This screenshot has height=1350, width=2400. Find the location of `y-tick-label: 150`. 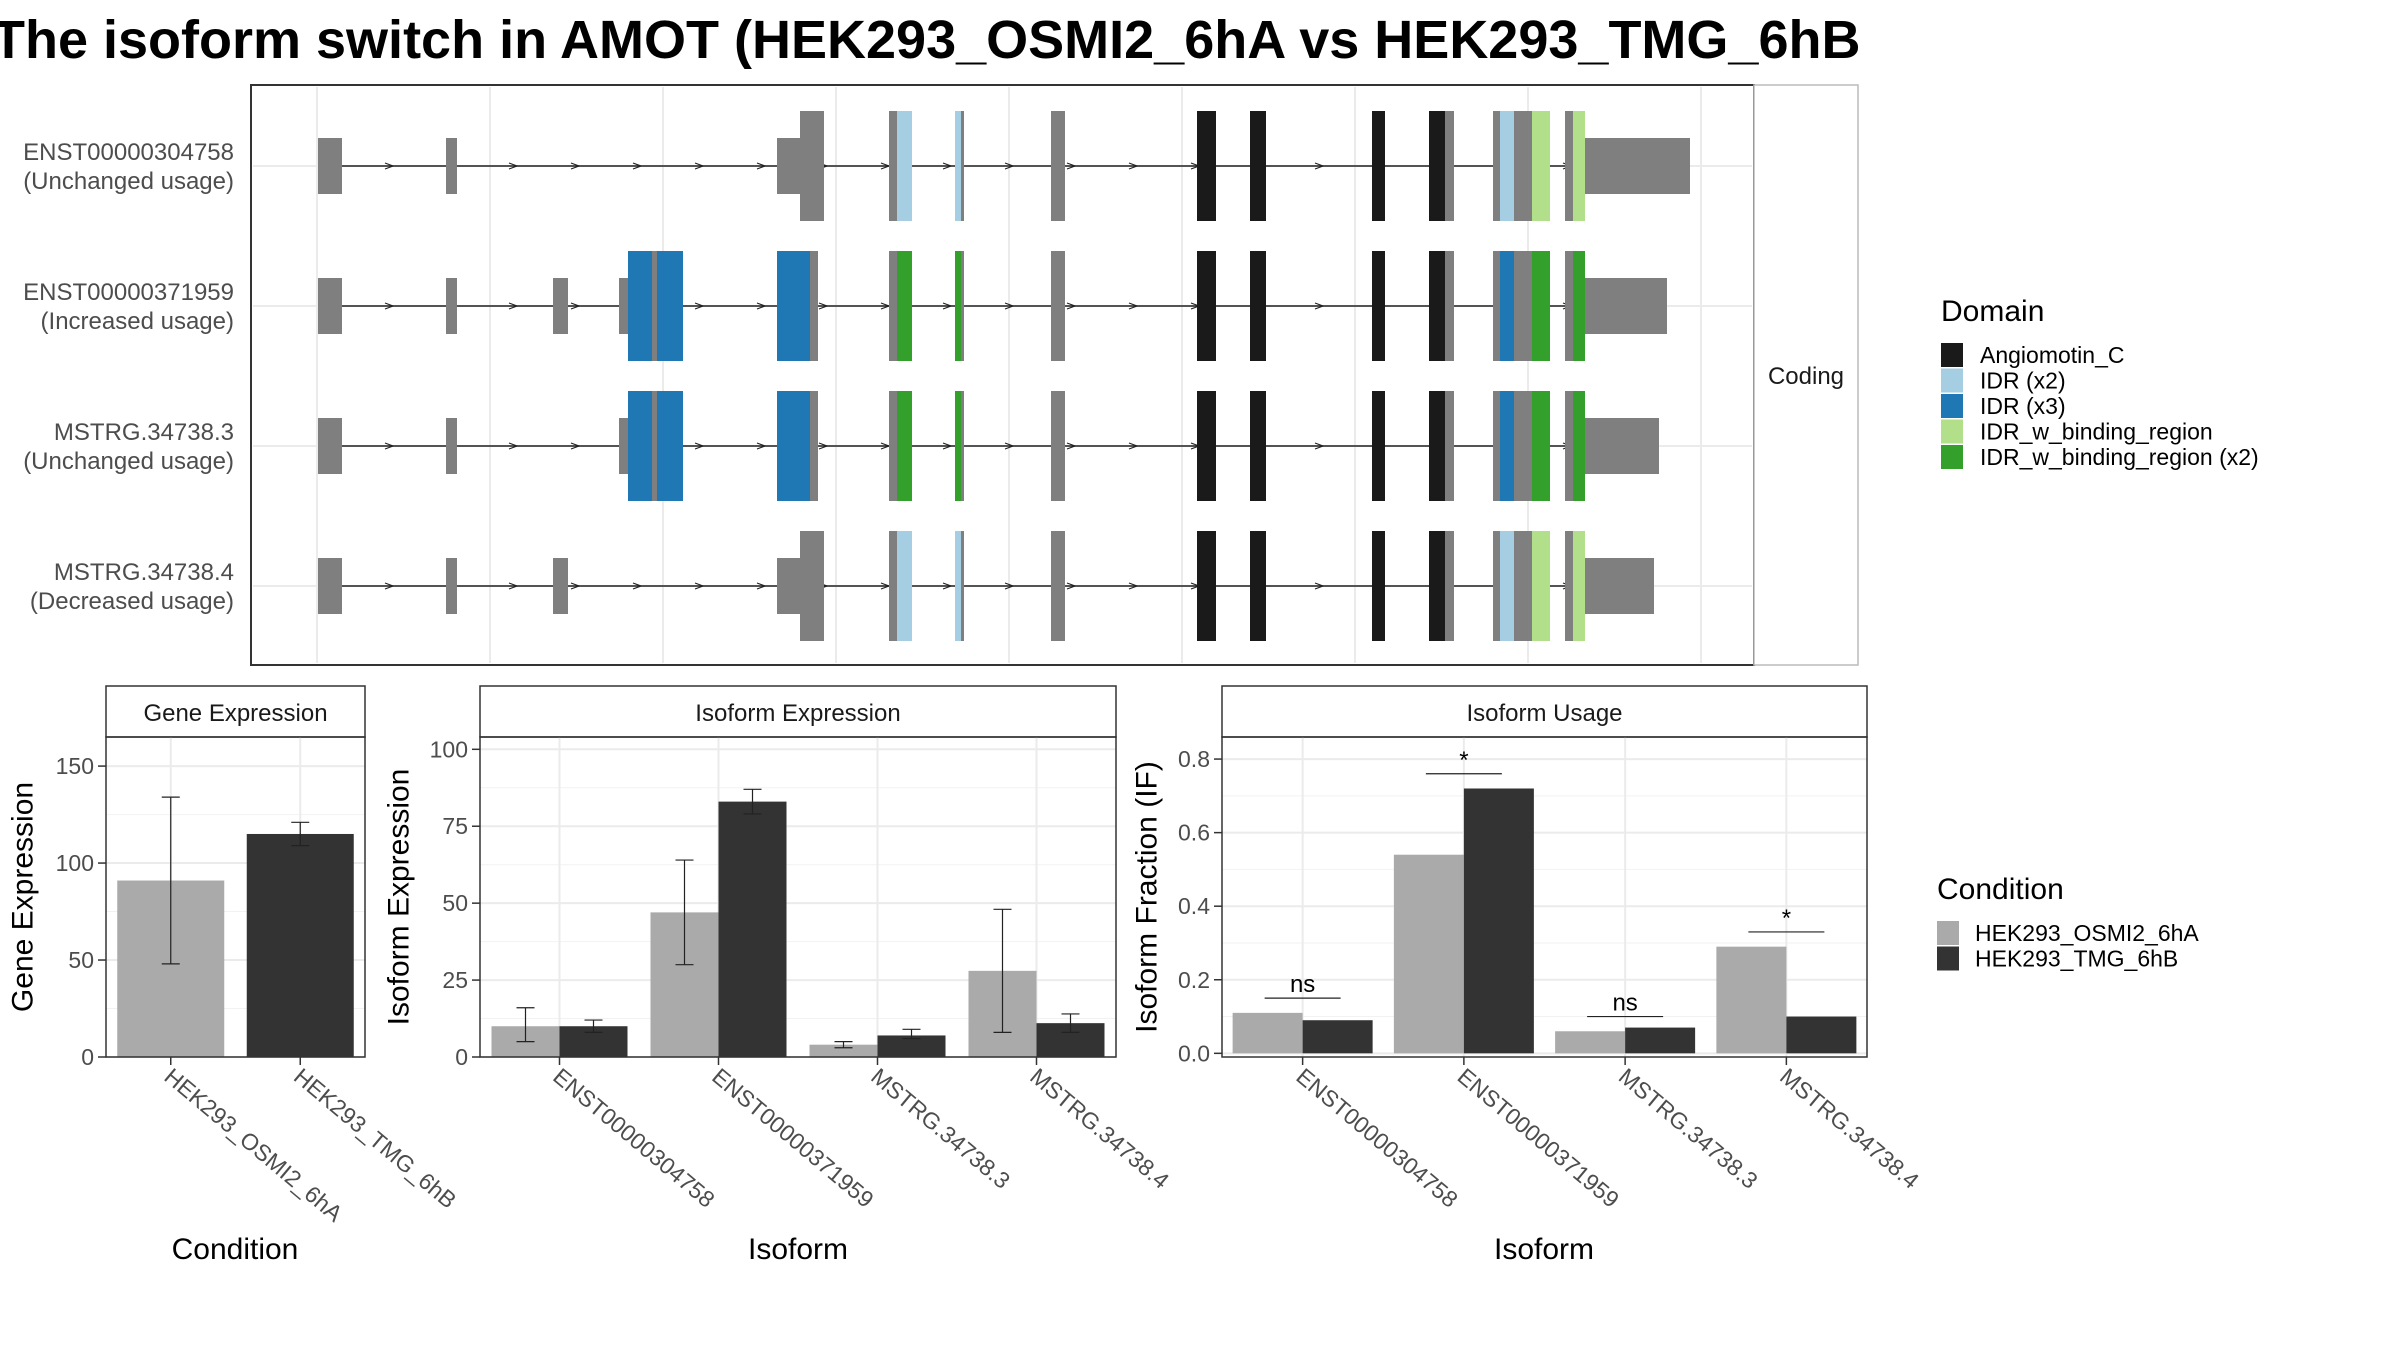

y-tick-label: 150 is located at coordinates (75, 766).